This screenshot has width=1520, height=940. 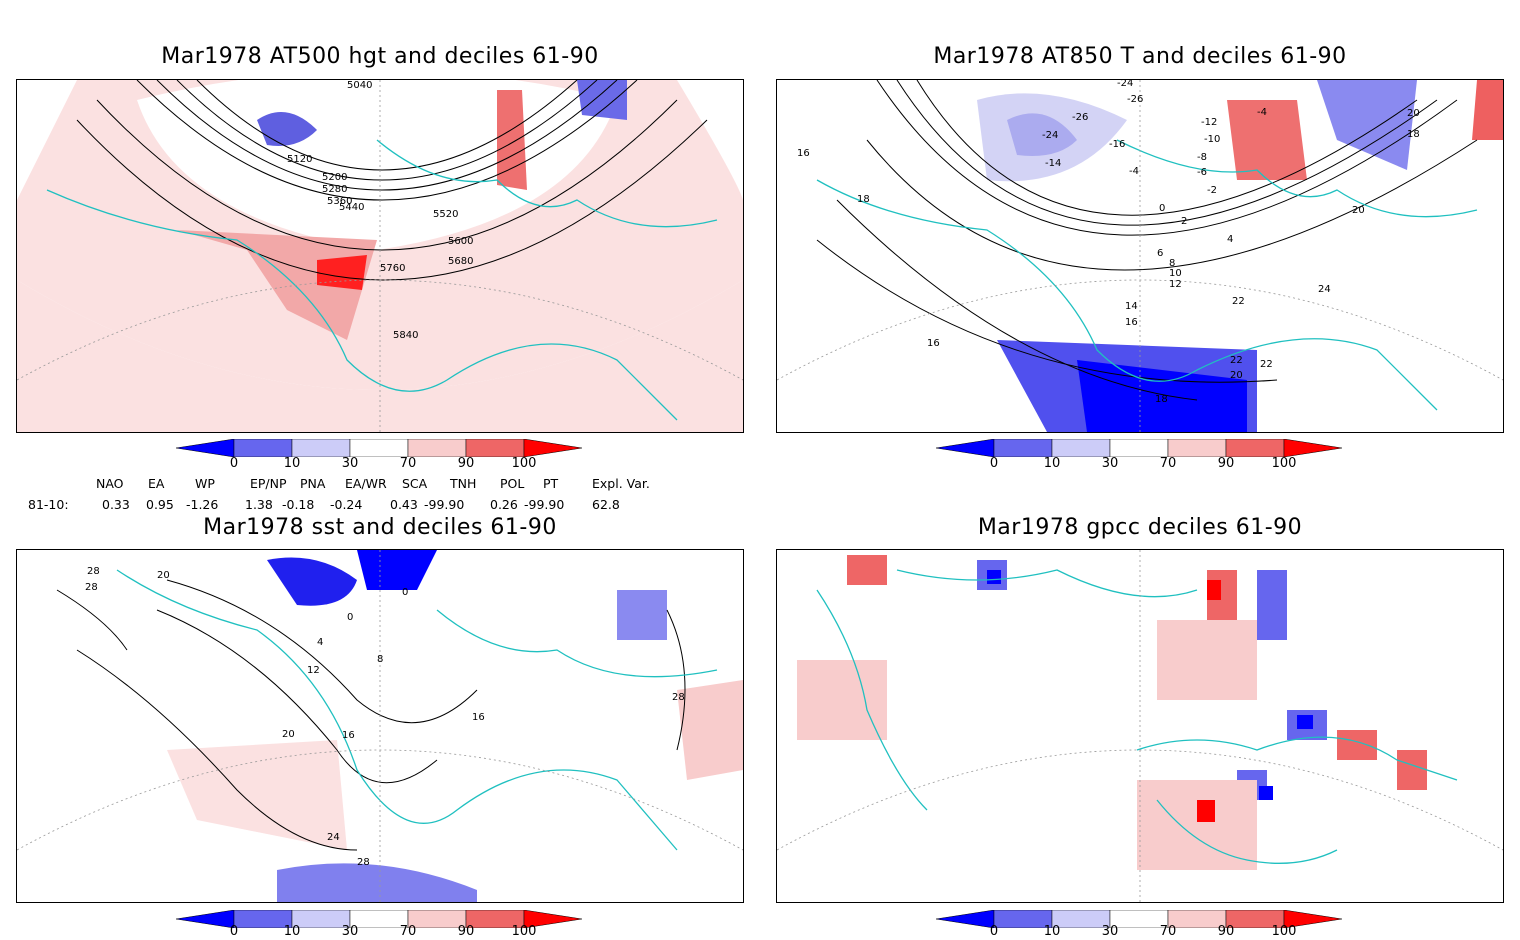 I want to click on contour-label: 5760, so click(x=392, y=268).